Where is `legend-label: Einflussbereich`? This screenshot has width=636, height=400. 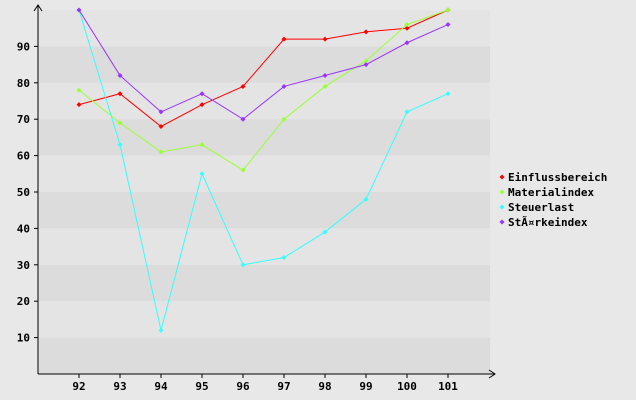
legend-label: Einflussbereich is located at coordinates (557, 177).